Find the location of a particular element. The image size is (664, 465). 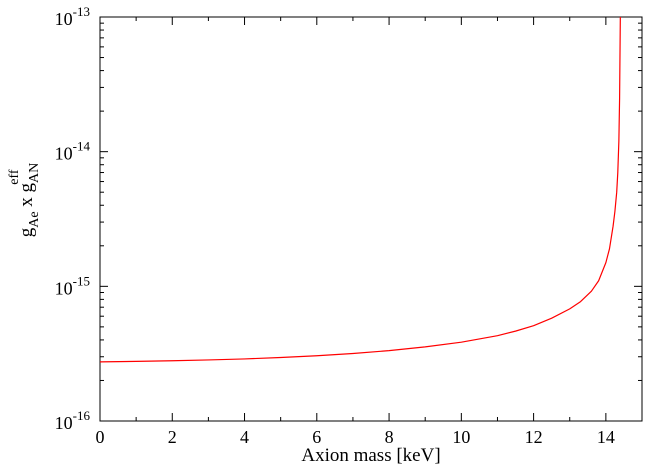

y-axis-label: gAe x gANeff is located at coordinates (24, 200).